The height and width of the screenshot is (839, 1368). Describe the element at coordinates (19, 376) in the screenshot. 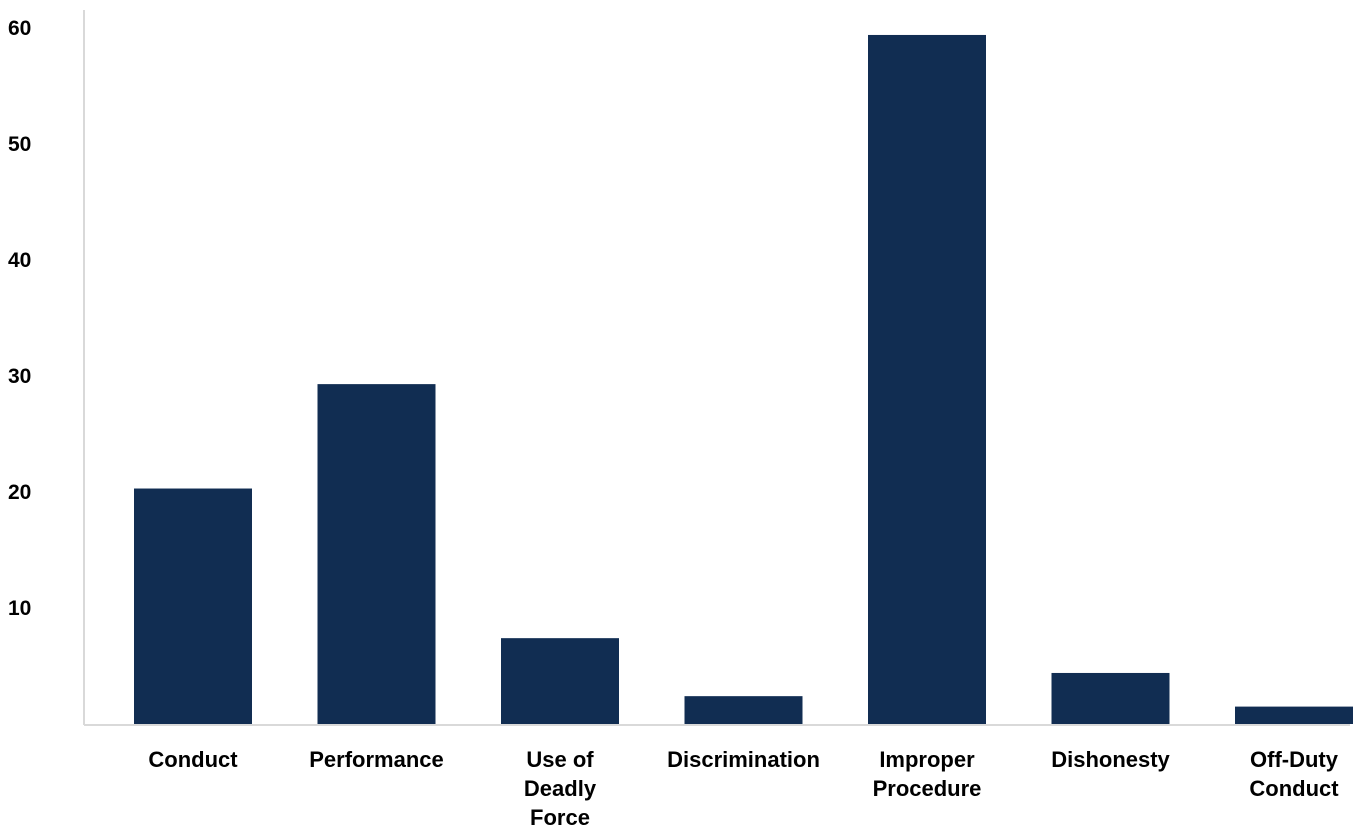

I see `y-tick-label: 30` at that location.